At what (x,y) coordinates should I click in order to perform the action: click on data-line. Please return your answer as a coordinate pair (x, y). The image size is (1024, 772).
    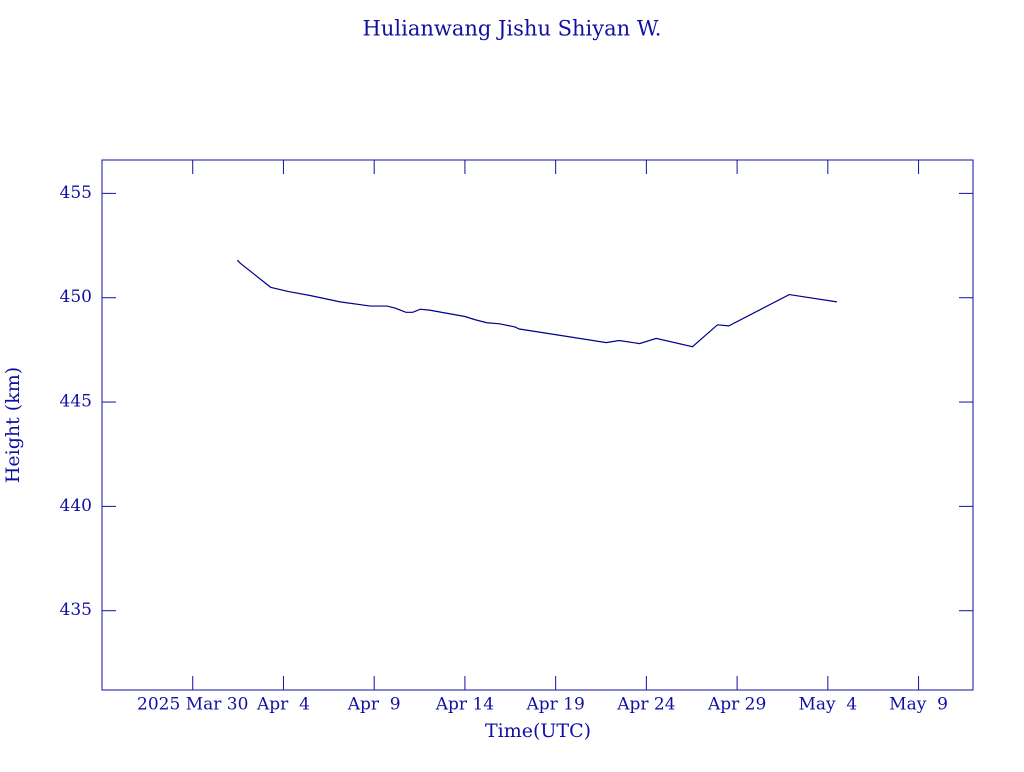
    Looking at the image, I should click on (537, 303).